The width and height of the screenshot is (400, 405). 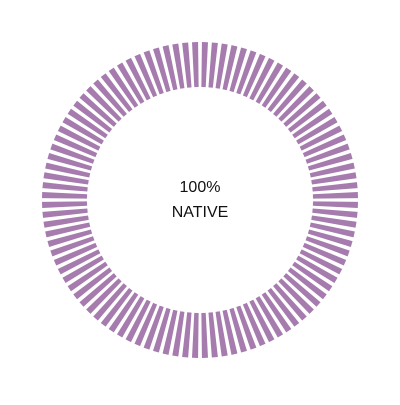 I want to click on value-label: 100%, so click(x=200, y=187).